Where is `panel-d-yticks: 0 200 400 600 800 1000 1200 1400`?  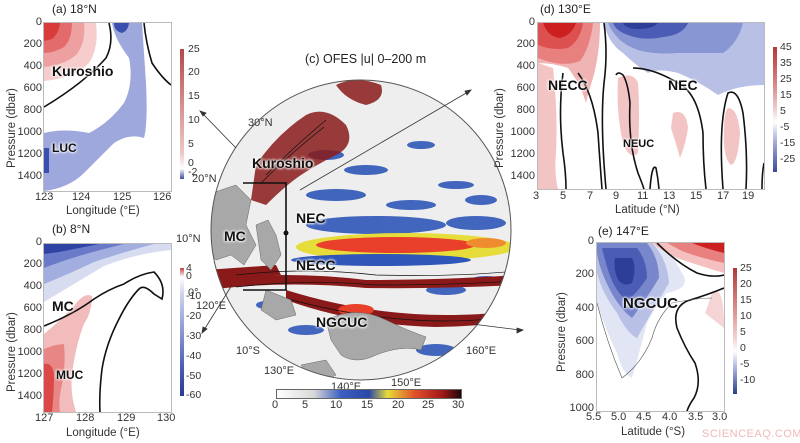
panel-d-yticks: 0 200 400 600 800 1000 1200 1400 is located at coordinates (522, 99).